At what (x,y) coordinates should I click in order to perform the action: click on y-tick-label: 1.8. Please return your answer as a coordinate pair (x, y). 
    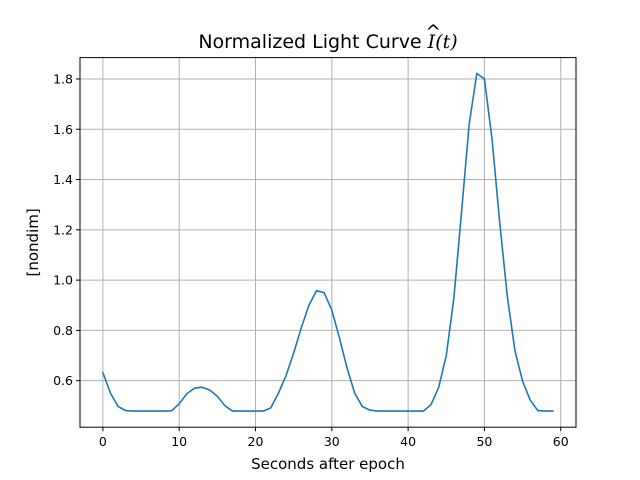
    Looking at the image, I should click on (63, 78).